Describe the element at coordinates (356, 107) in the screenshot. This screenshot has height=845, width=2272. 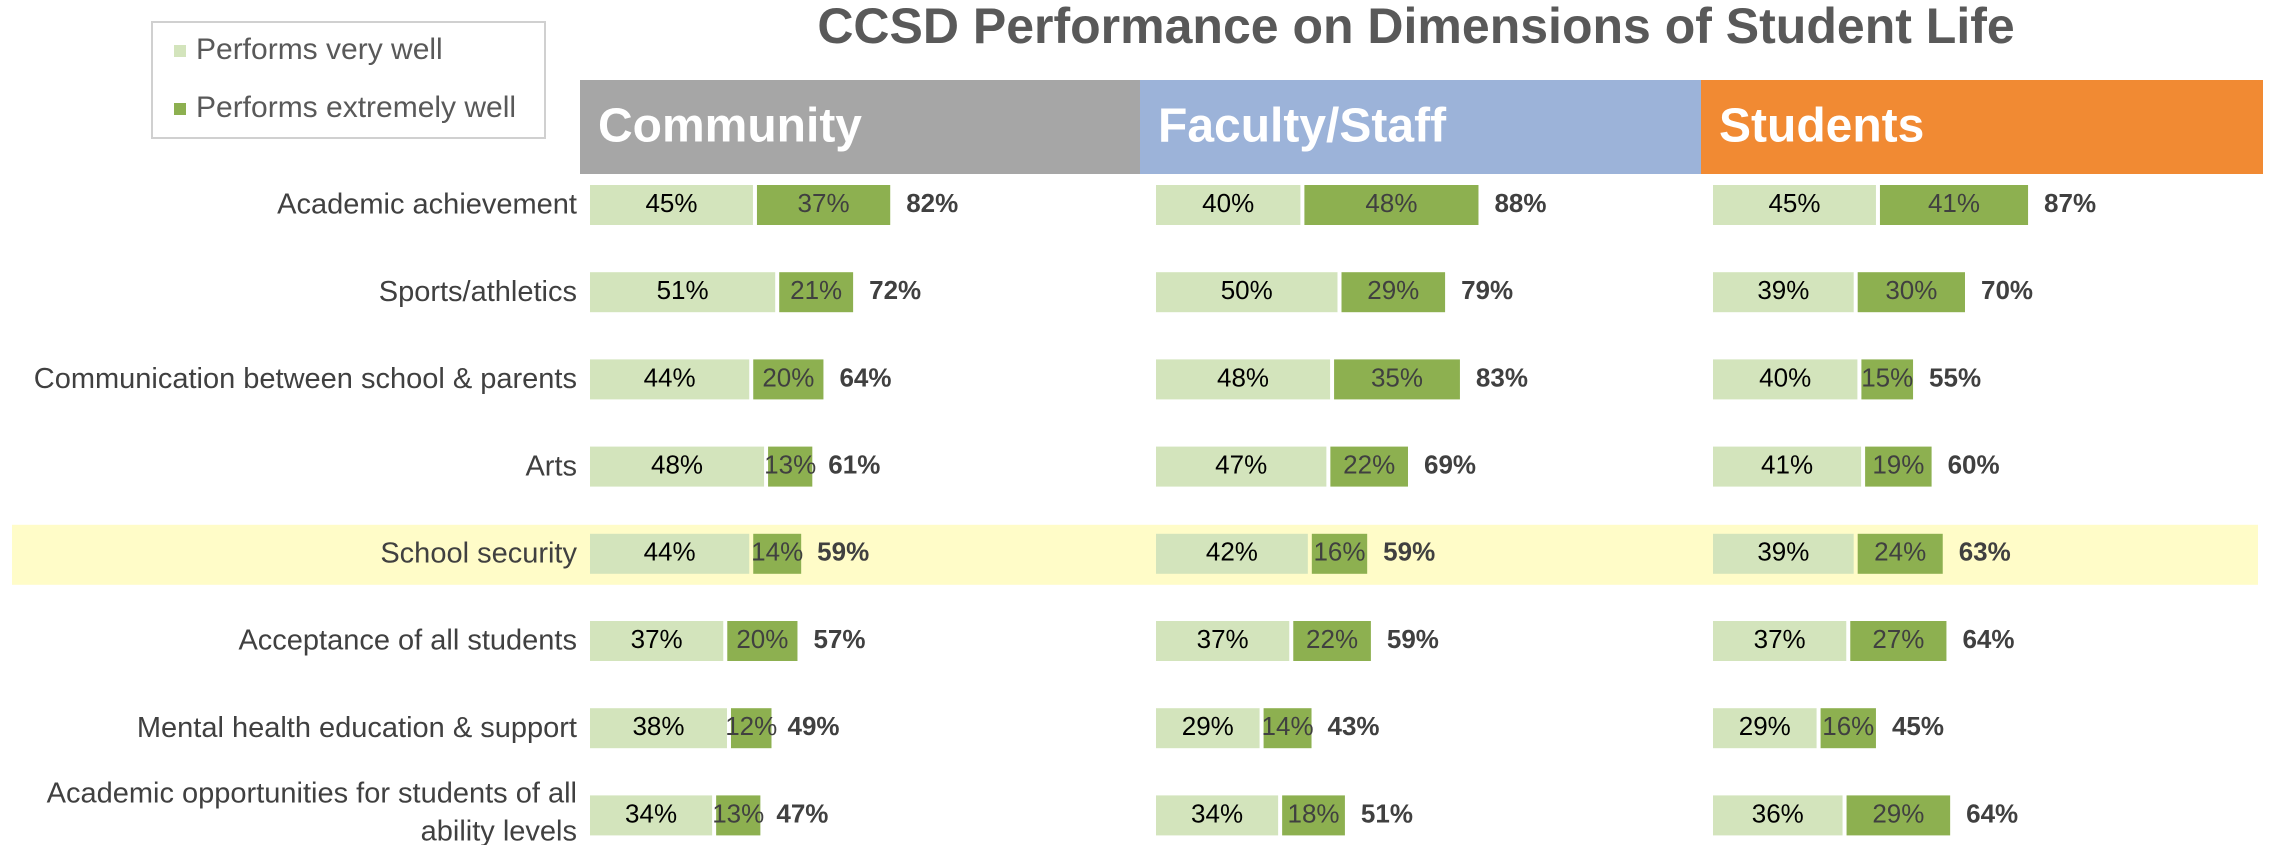
I see `legend-label: Performs extremely well` at that location.